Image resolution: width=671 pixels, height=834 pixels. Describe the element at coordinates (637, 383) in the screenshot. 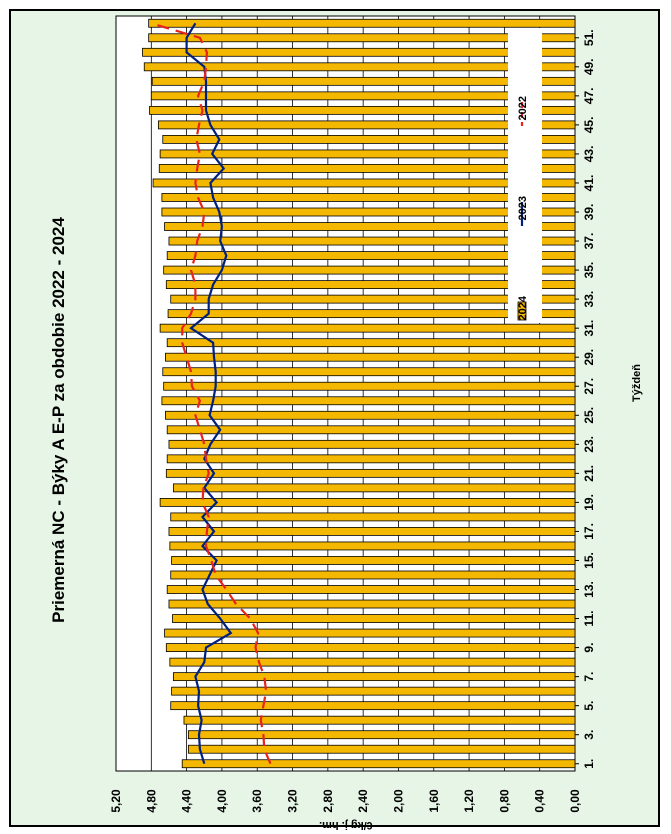

I see `x-axis-label: Týždeň` at that location.